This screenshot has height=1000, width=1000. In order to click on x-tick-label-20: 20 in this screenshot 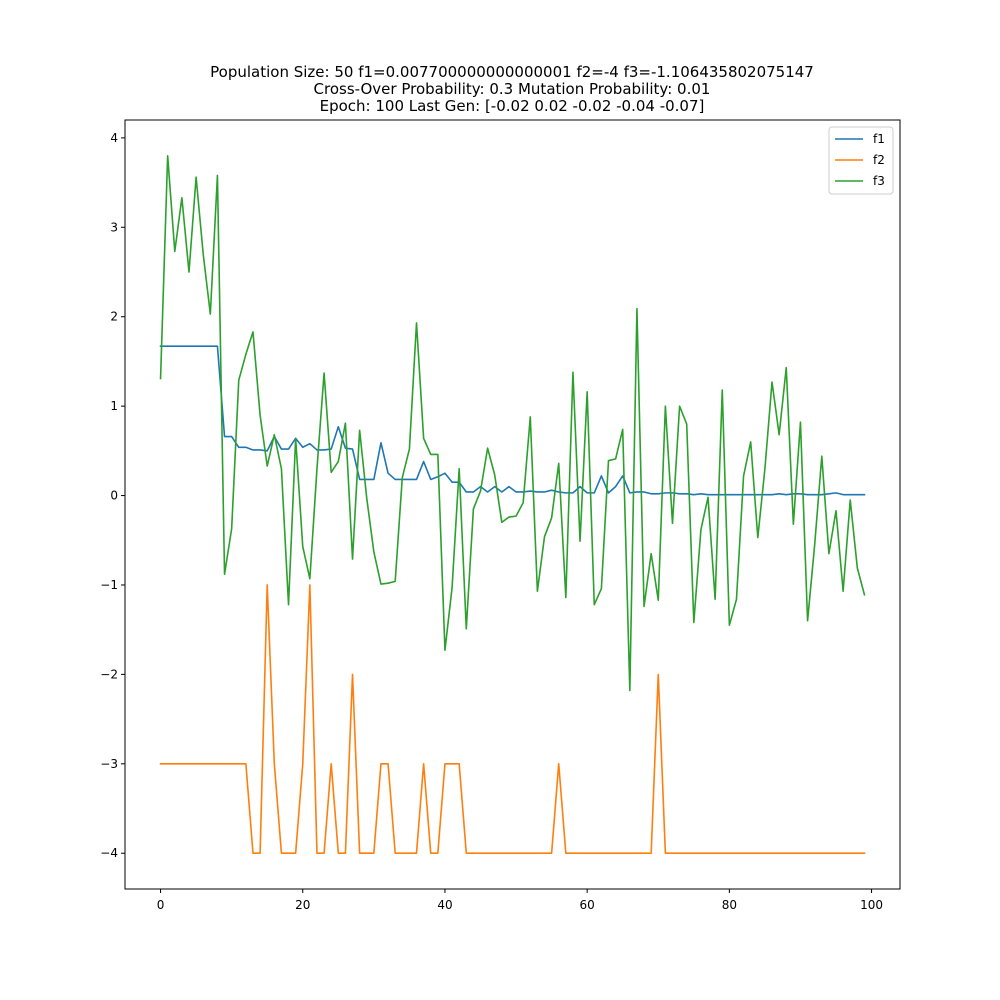, I will do `click(302, 905)`.